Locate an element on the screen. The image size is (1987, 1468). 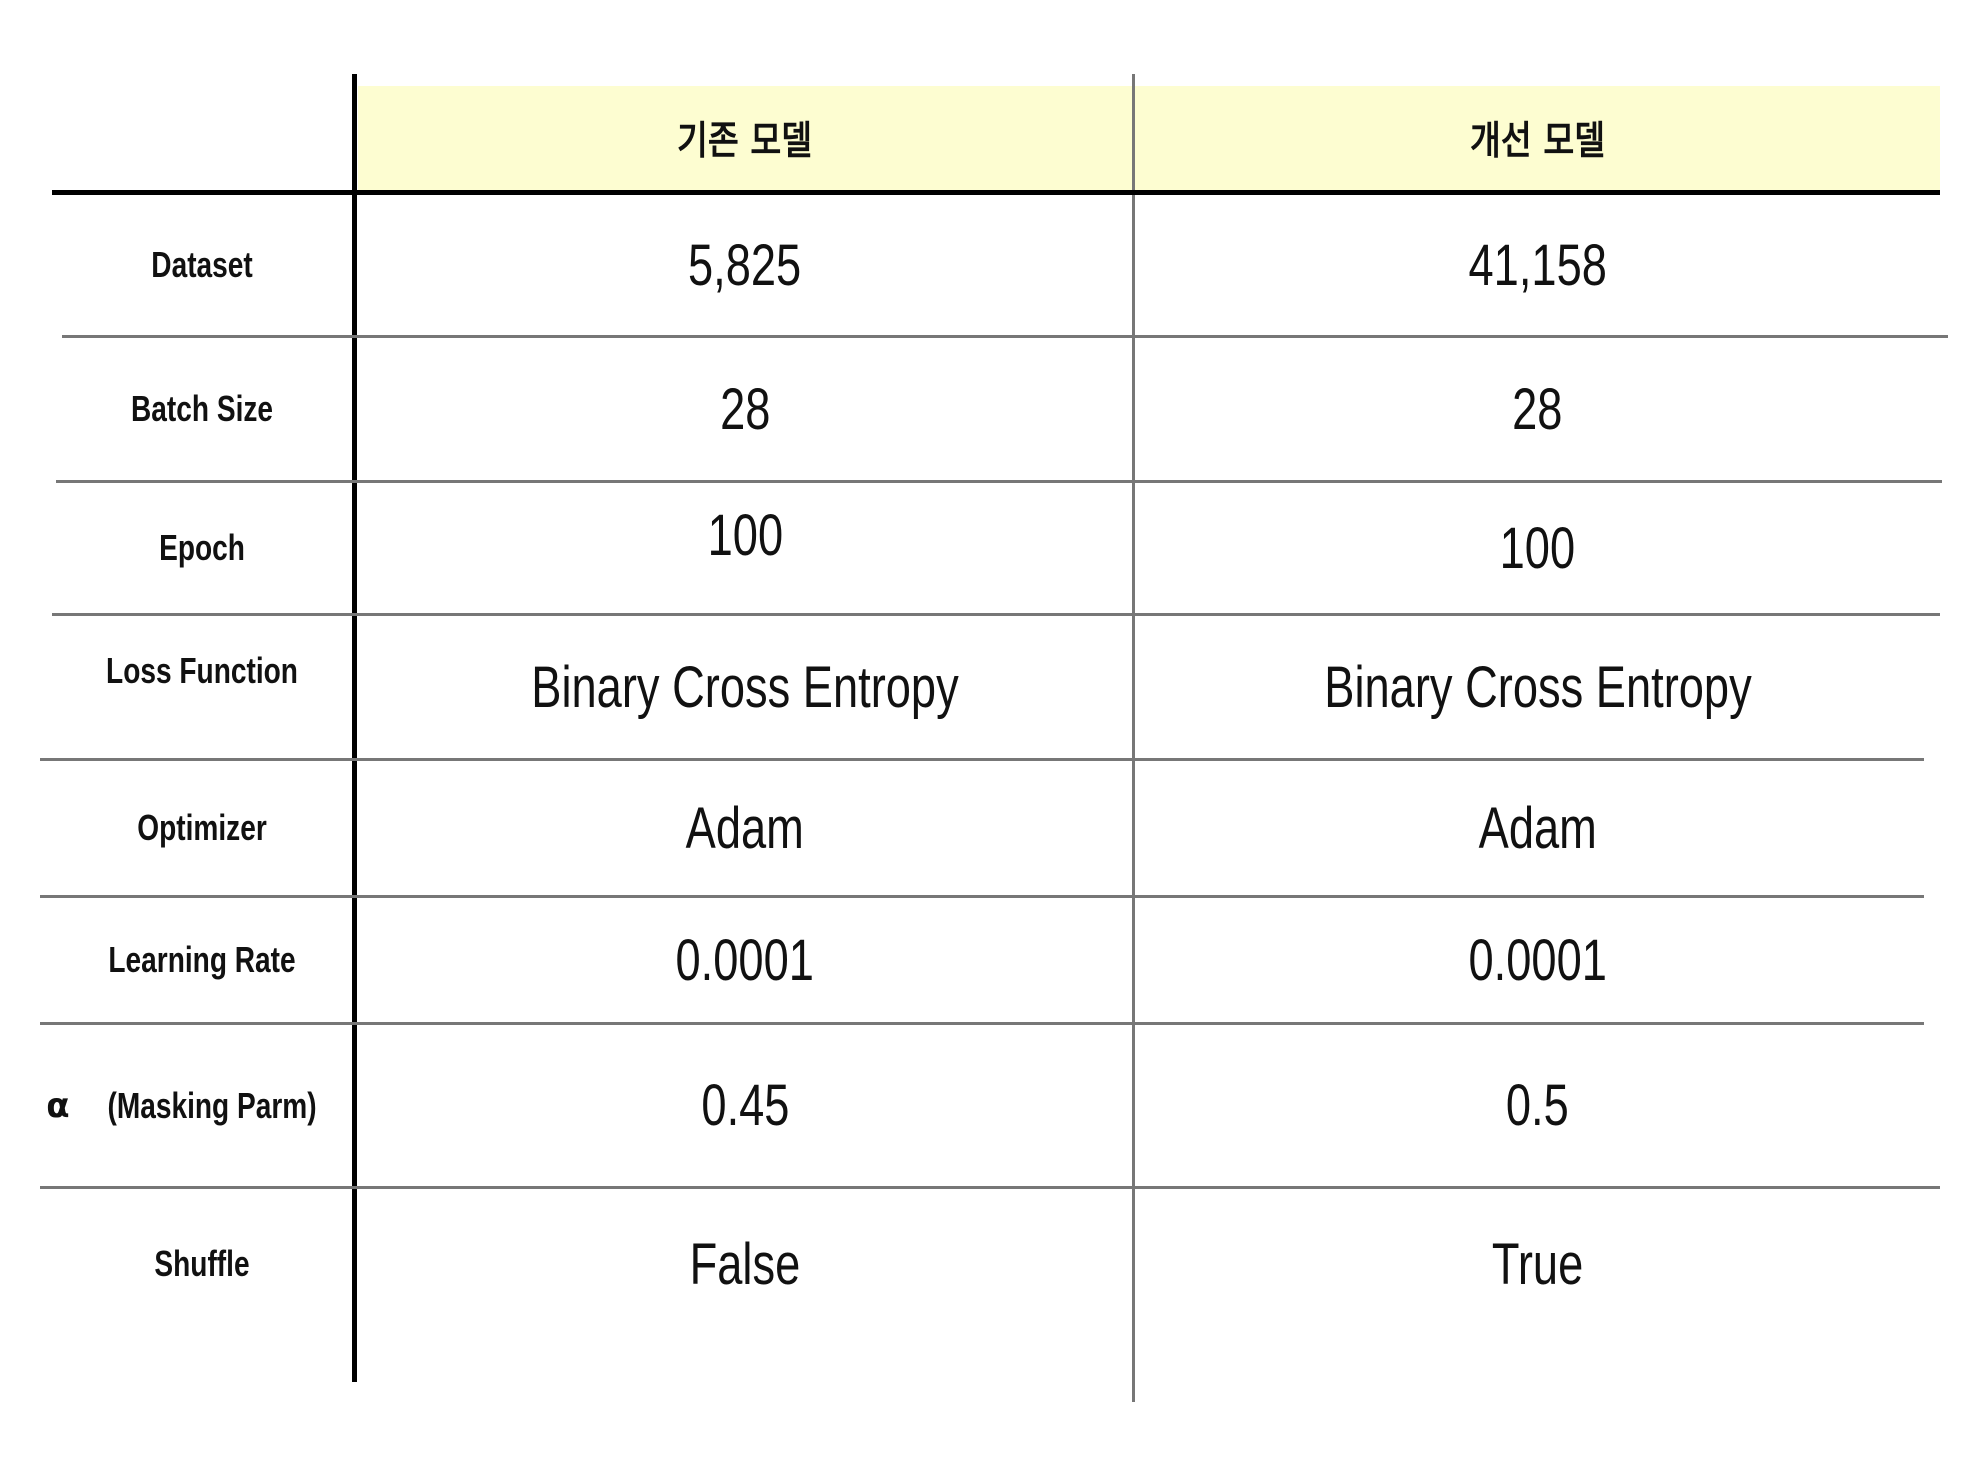
epoch-baseline-value: 100 is located at coordinates (745, 535).